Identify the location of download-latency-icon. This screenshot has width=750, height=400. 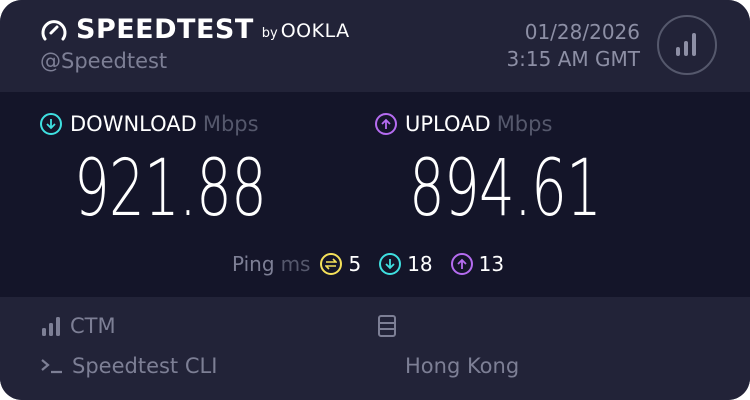
(390, 264).